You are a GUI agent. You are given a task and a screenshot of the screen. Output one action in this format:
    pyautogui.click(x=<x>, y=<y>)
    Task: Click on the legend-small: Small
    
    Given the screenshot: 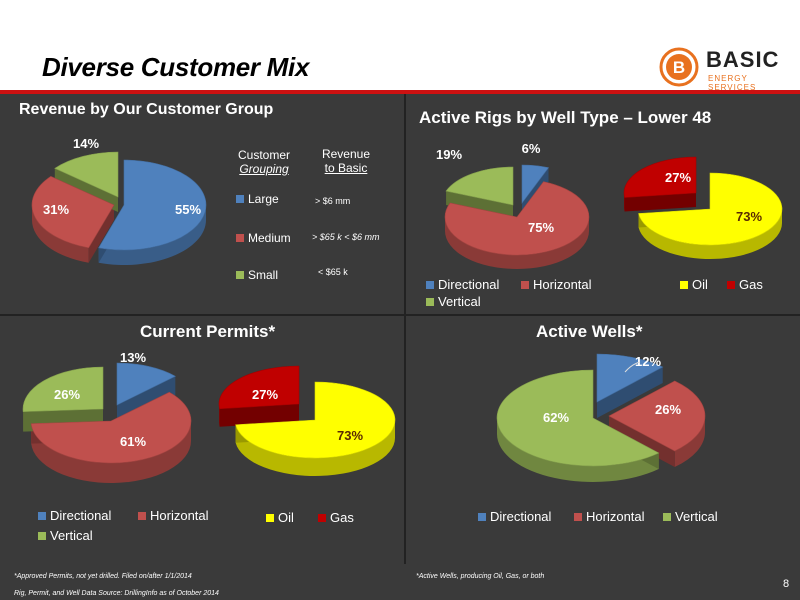 What is the action you would take?
    pyautogui.click(x=257, y=275)
    